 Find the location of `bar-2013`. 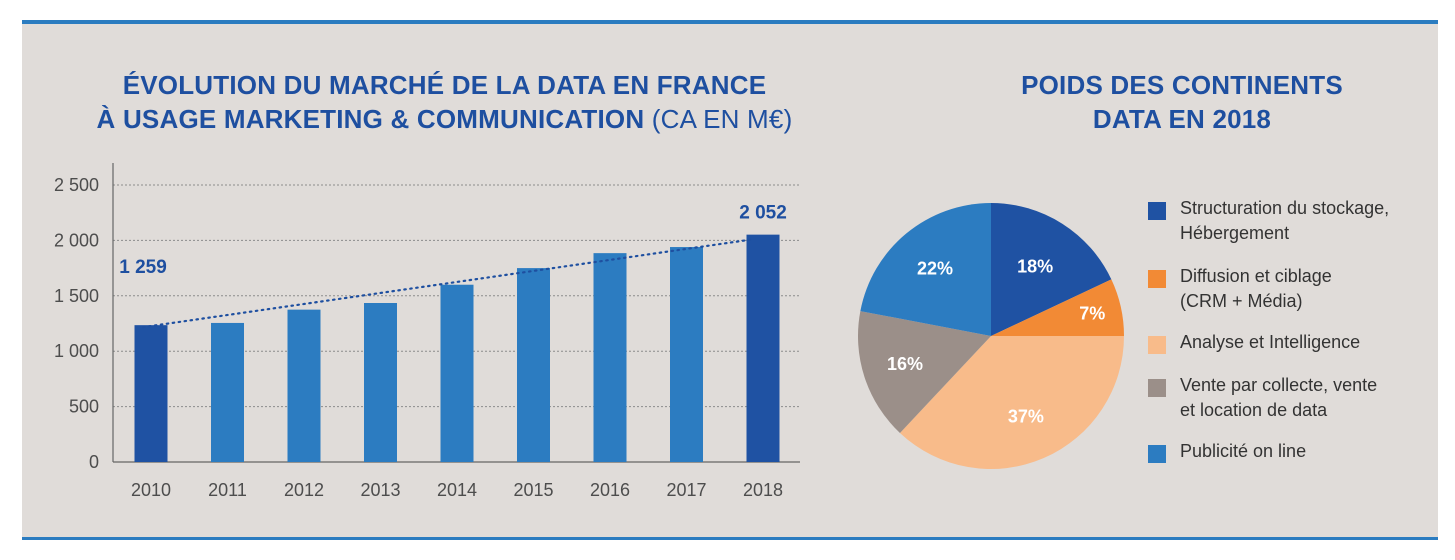

bar-2013 is located at coordinates (380, 382).